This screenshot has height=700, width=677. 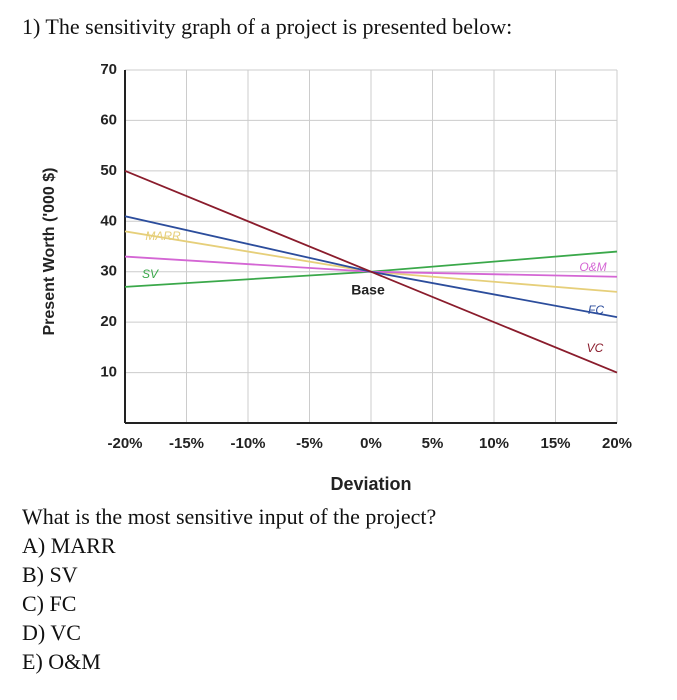 What do you see at coordinates (186, 443) in the screenshot?
I see `x-tick-label: -15%` at bounding box center [186, 443].